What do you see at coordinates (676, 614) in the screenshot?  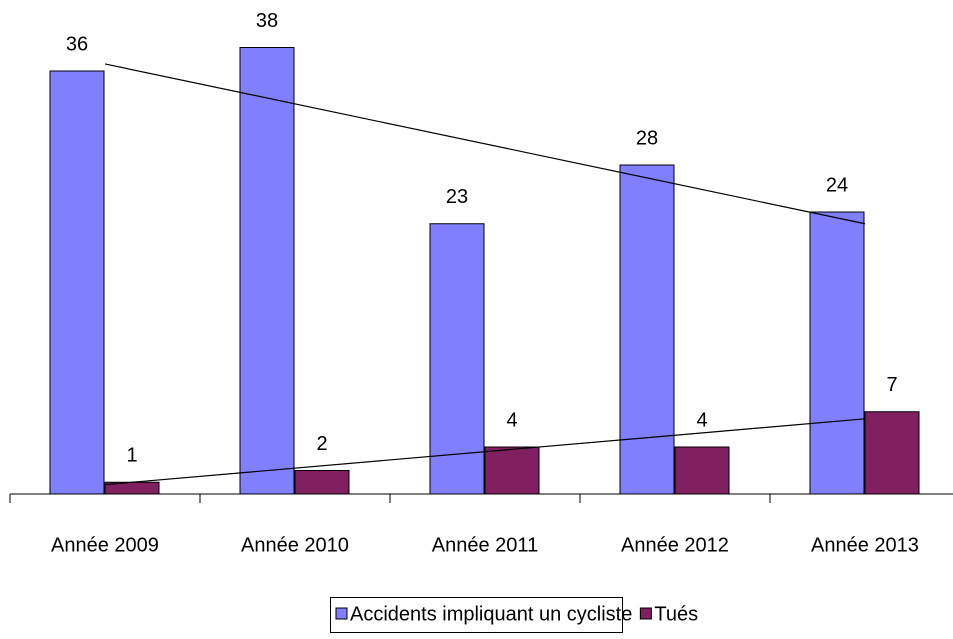 I see `legend-label: Tués` at bounding box center [676, 614].